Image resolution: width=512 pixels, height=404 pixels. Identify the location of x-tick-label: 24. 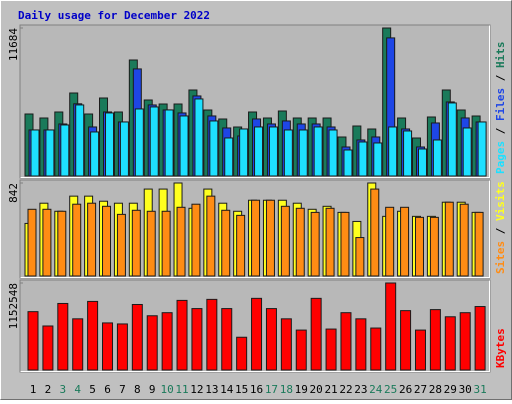
(376, 389).